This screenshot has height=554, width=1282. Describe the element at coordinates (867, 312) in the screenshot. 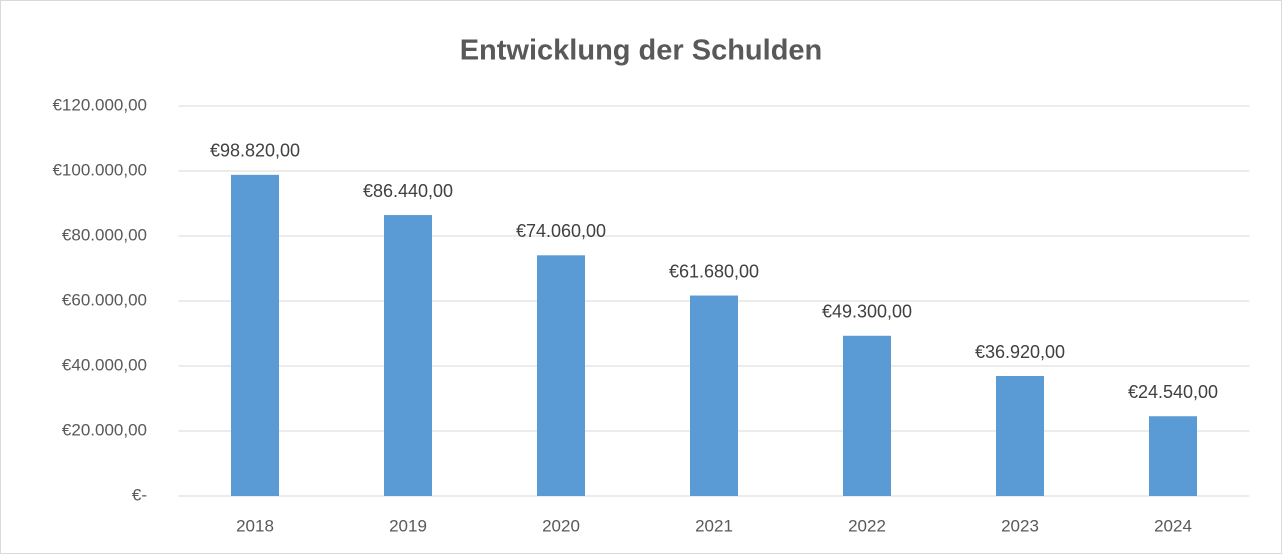

I see `data-label: €49.300,00` at that location.